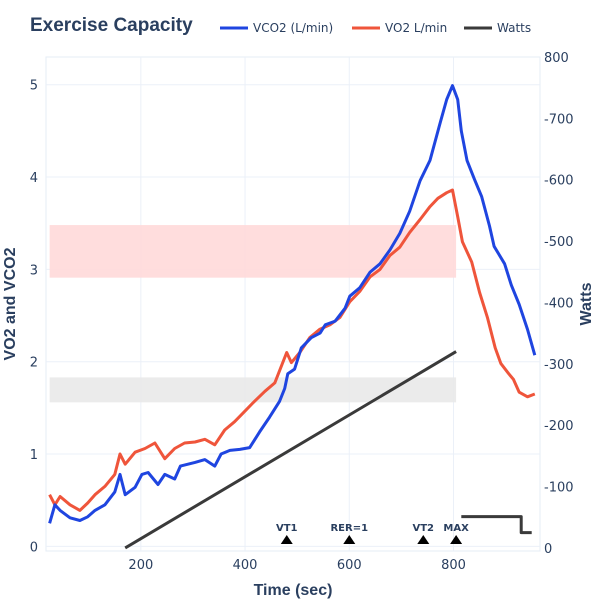  Describe the element at coordinates (559, 119) in the screenshot. I see `y2-tick-label: -700` at that location.